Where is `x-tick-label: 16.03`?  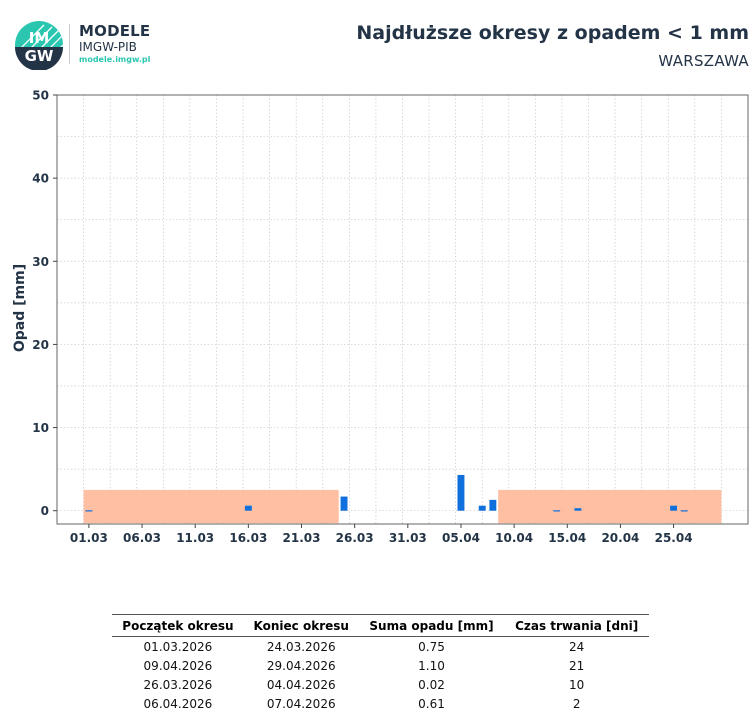
x-tick-label: 16.03 is located at coordinates (248, 538).